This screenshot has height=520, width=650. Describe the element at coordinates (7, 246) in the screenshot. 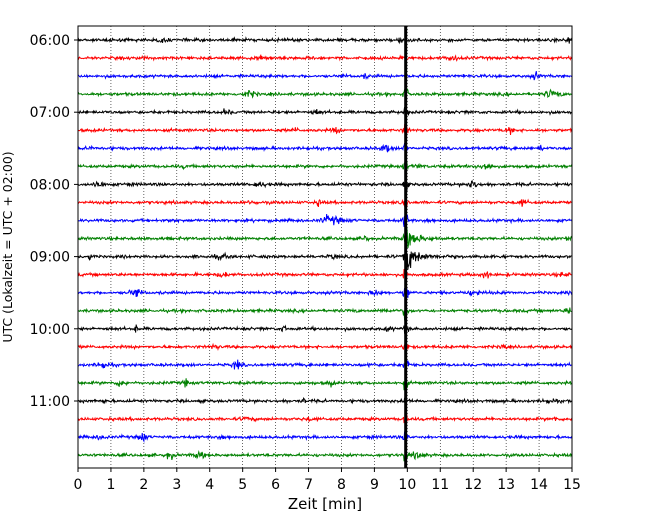

I see `y-axis-label: UTC (Lokalzeit = UTC + 02:00)` at that location.